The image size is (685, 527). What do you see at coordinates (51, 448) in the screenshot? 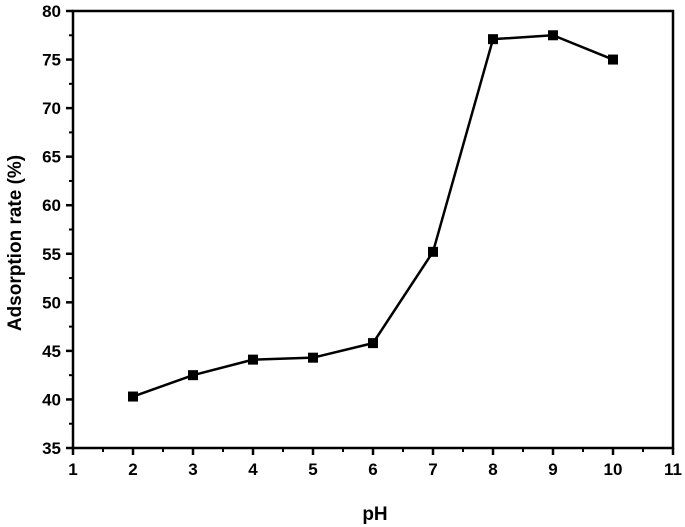
I see `y-tick-label: 35` at bounding box center [51, 448].